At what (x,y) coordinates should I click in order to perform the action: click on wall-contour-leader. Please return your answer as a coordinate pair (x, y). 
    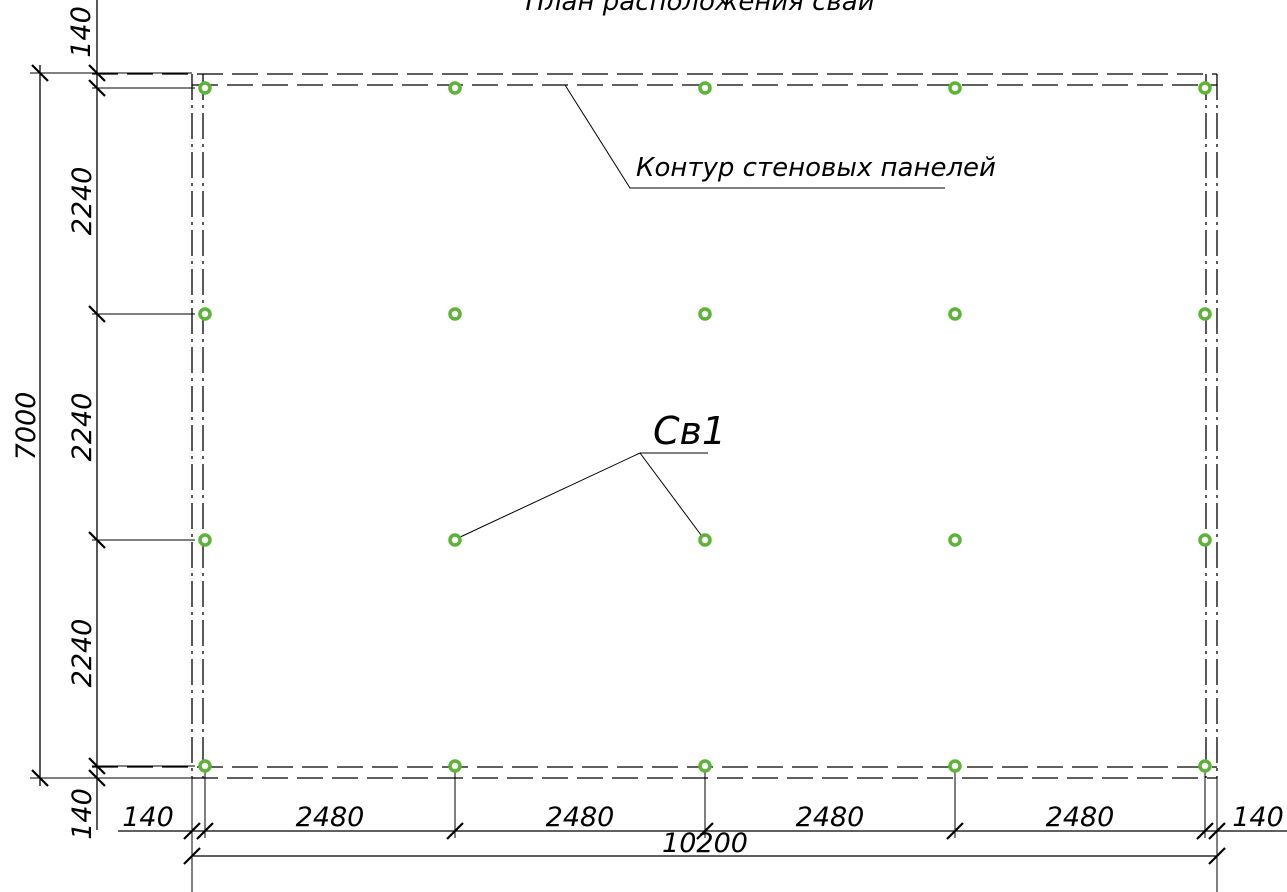
    Looking at the image, I should click on (754, 136).